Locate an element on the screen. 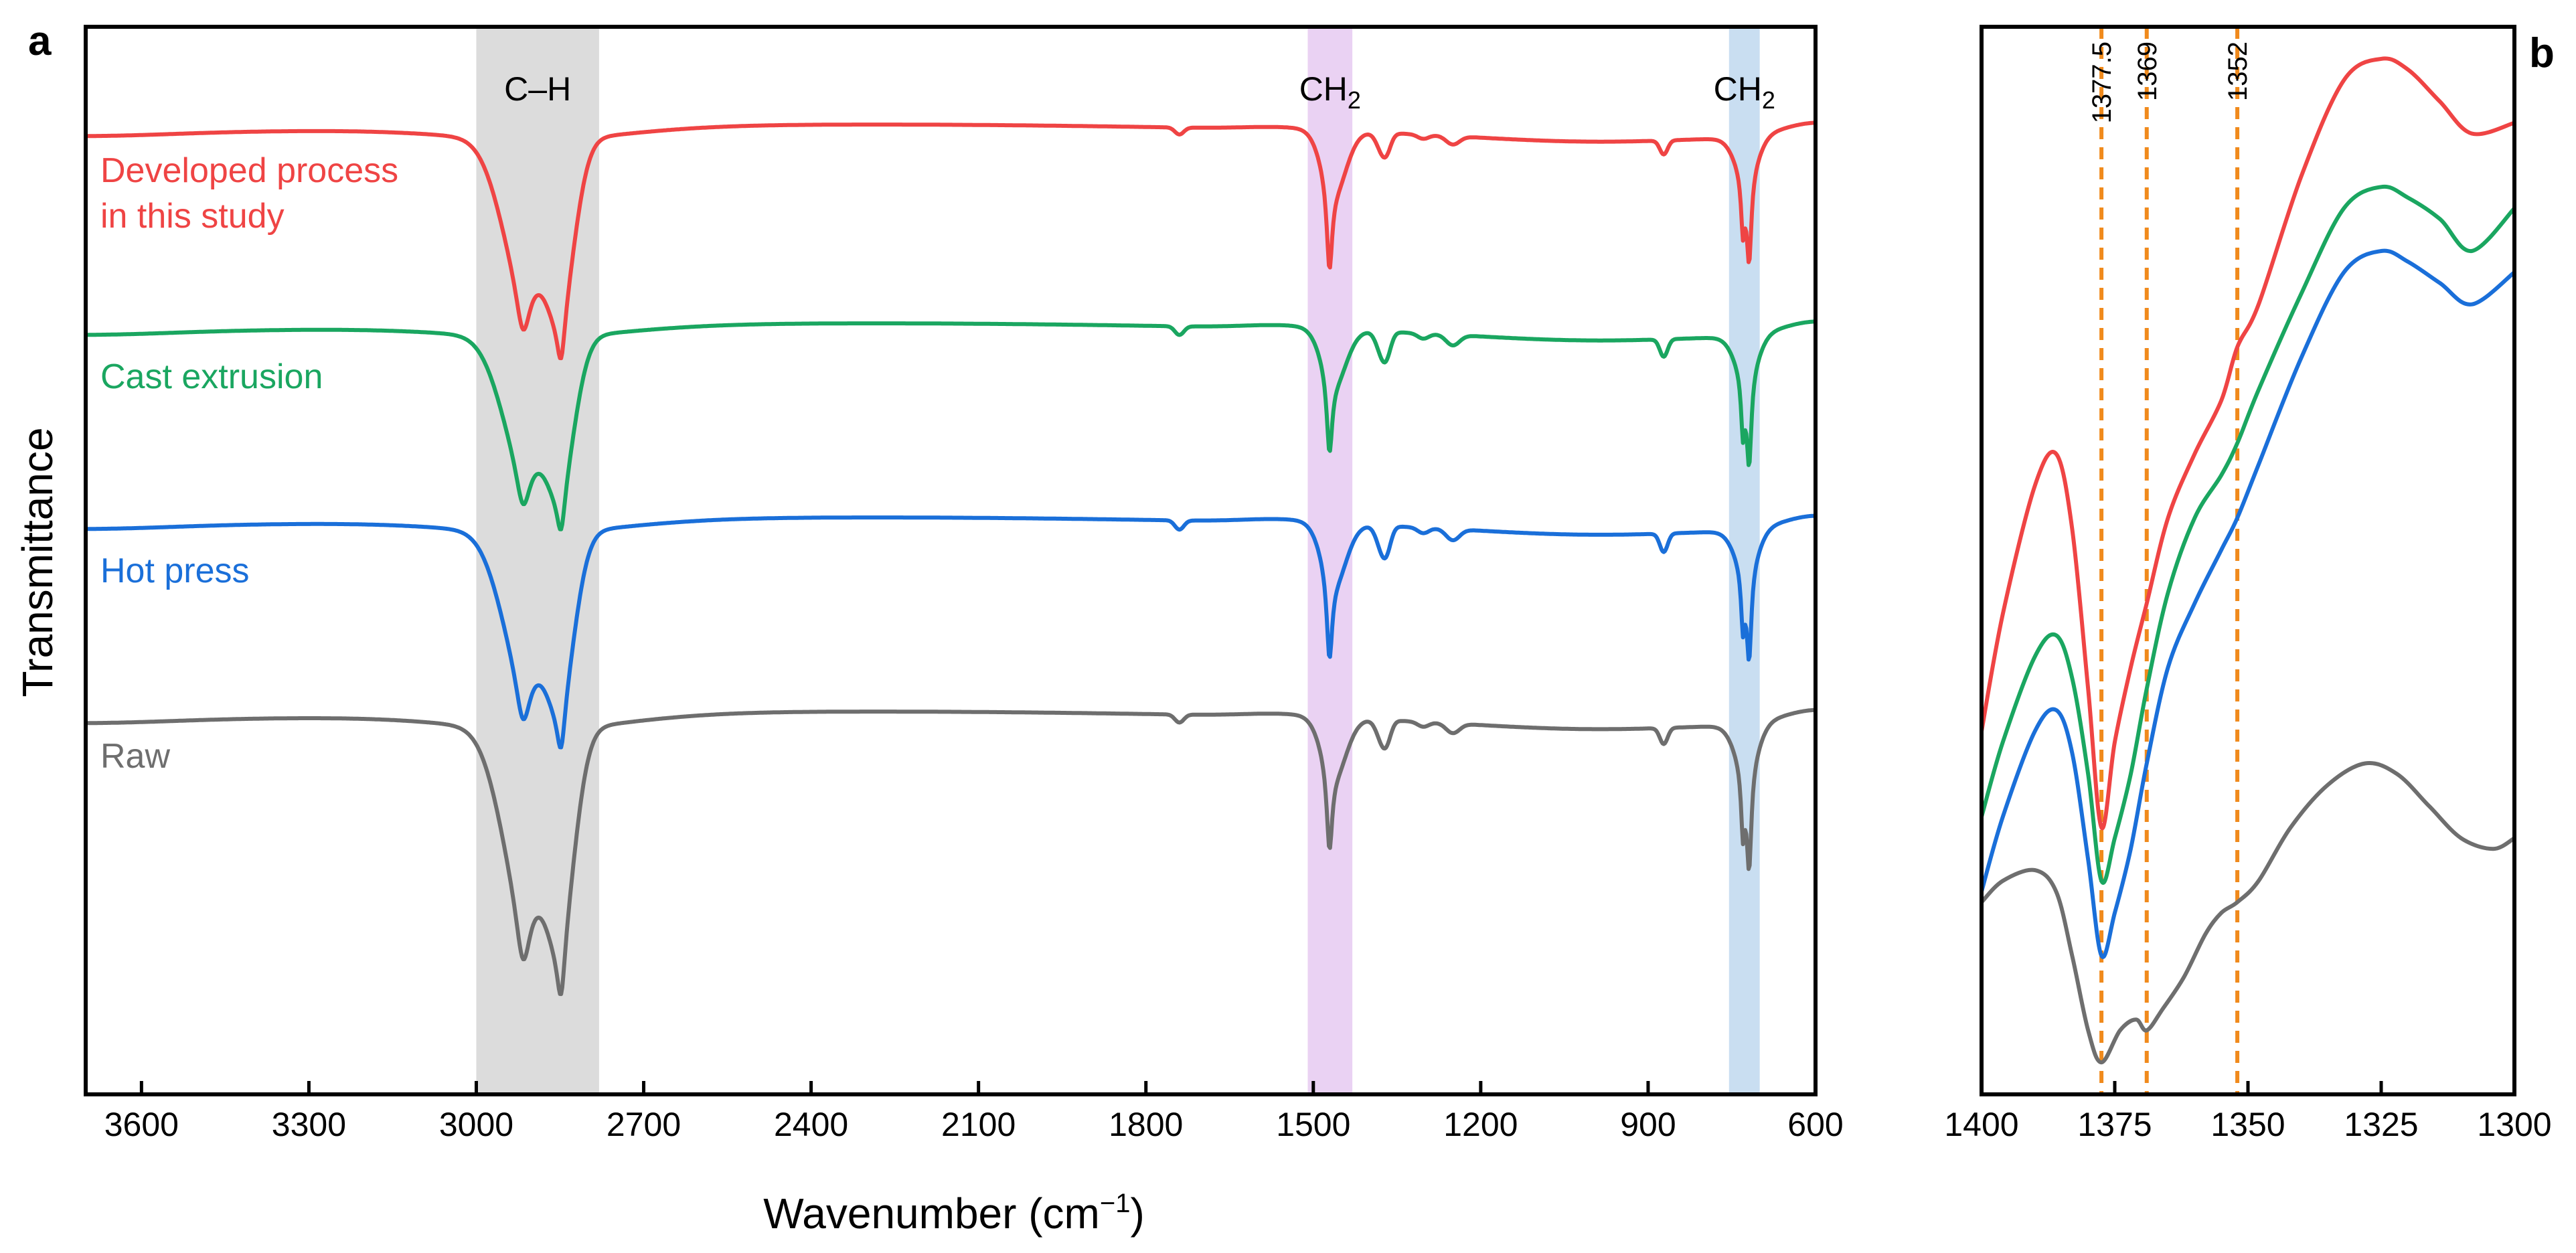 Image resolution: width=2576 pixels, height=1253 pixels. x-axis-title: Wavenumber (cm−1) is located at coordinates (954, 1213).